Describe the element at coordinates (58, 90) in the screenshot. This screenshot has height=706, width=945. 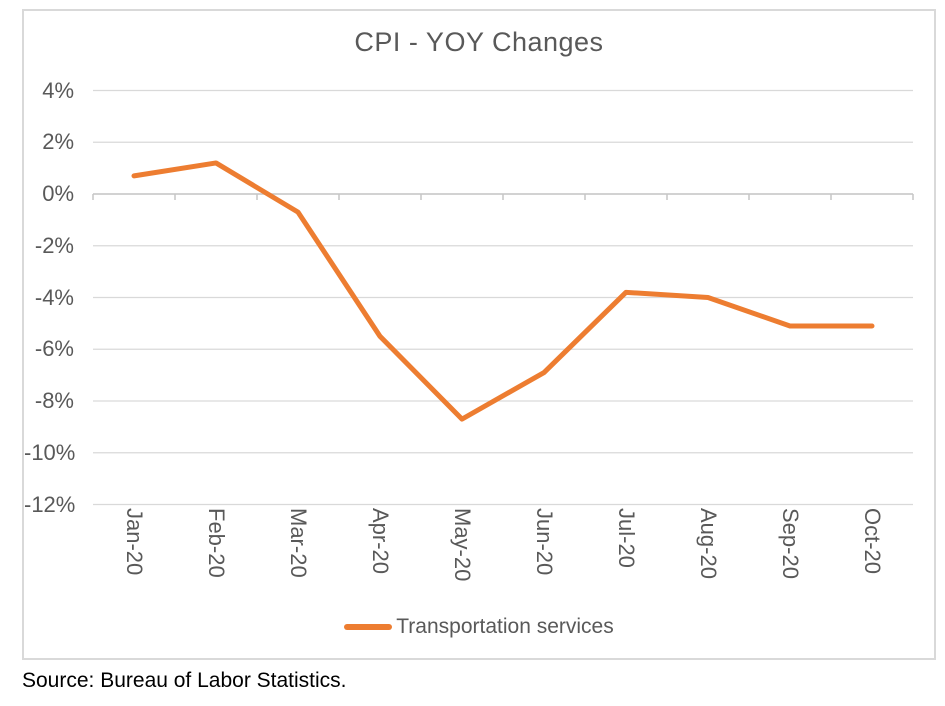
I see `y-axis-label: 4%` at that location.